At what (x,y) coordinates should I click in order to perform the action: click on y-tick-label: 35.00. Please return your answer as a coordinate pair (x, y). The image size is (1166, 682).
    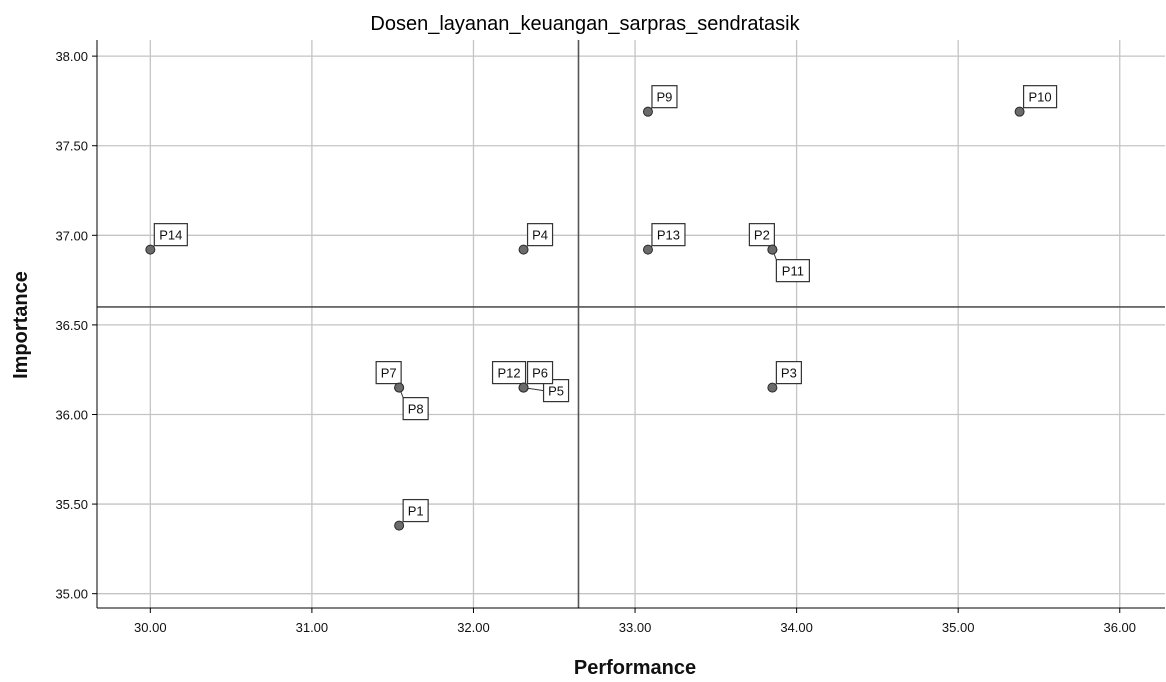
    Looking at the image, I should click on (71, 594).